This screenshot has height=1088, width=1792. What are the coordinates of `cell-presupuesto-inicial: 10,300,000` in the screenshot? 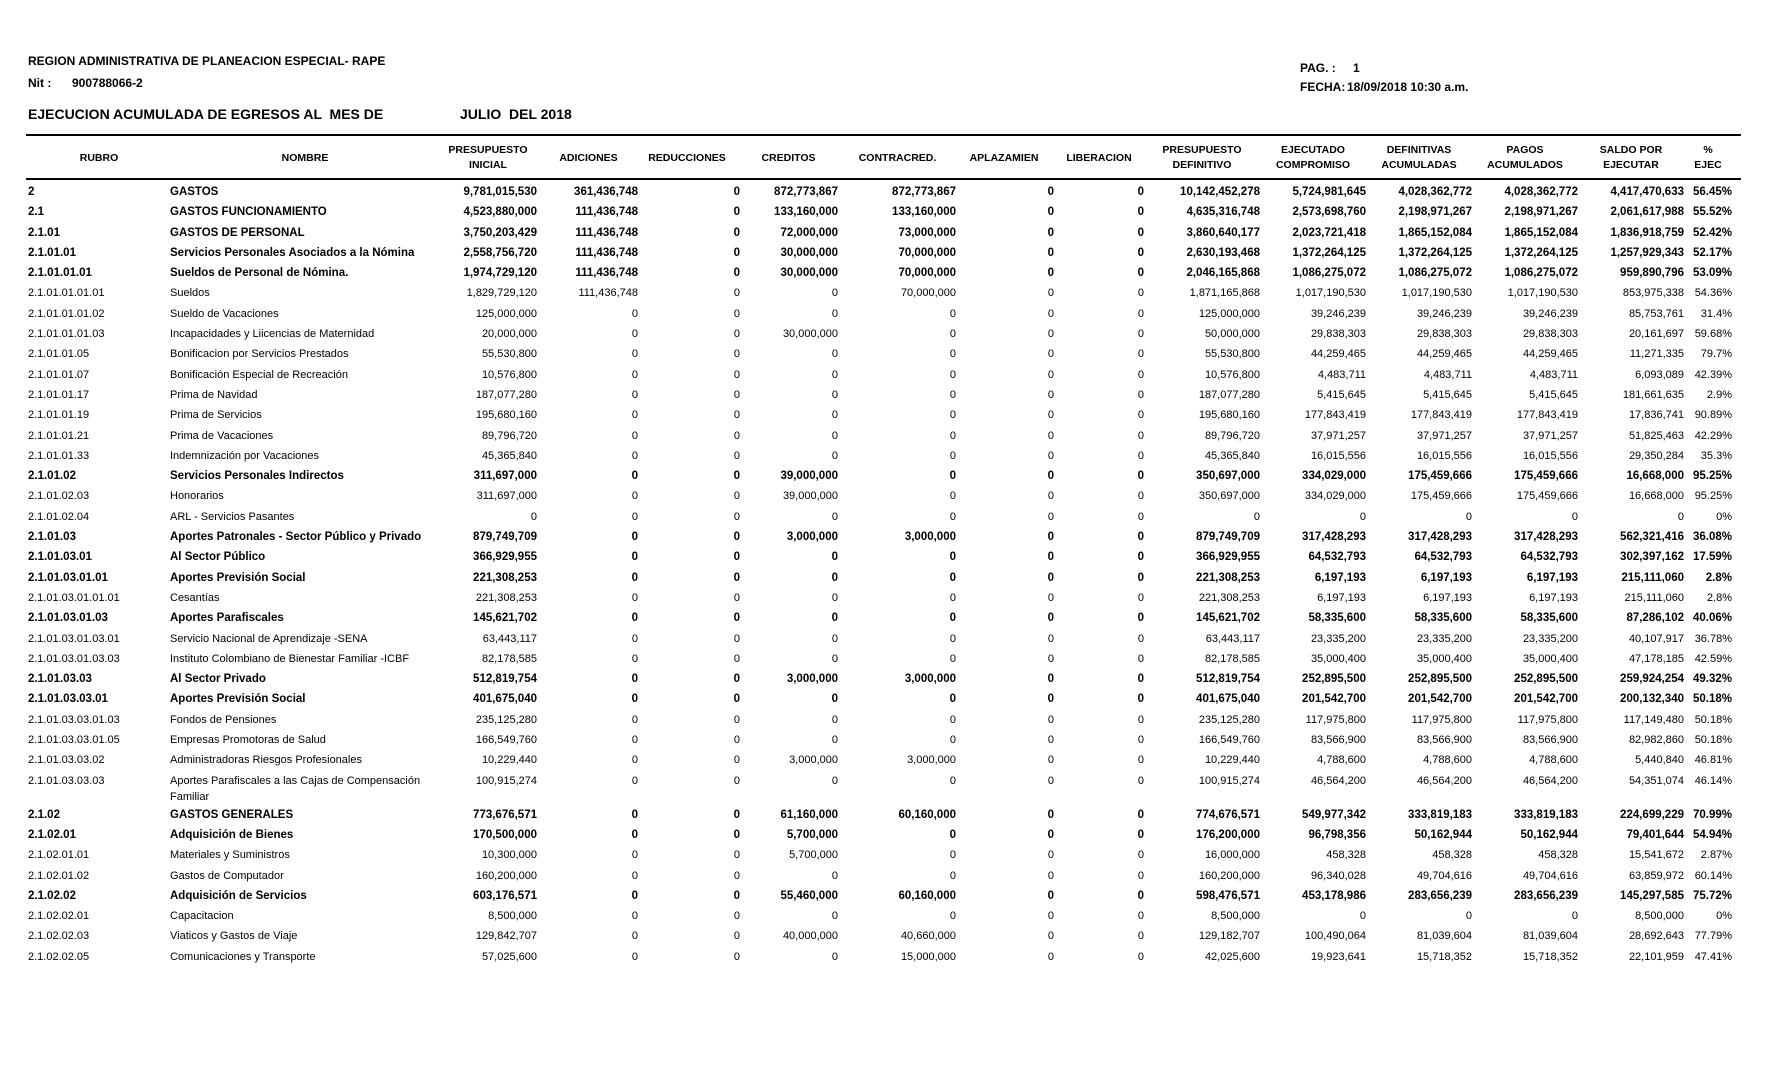 It's located at (509, 855).